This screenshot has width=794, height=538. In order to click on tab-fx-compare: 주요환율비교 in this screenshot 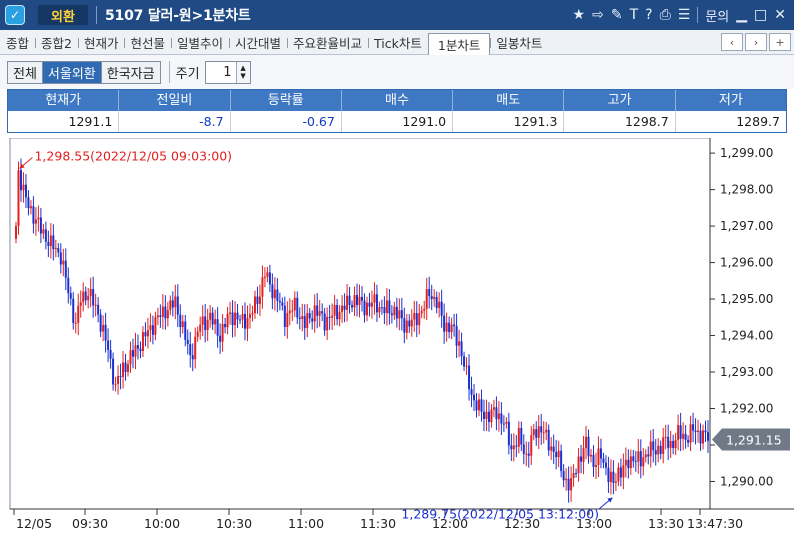, I will do `click(327, 42)`.